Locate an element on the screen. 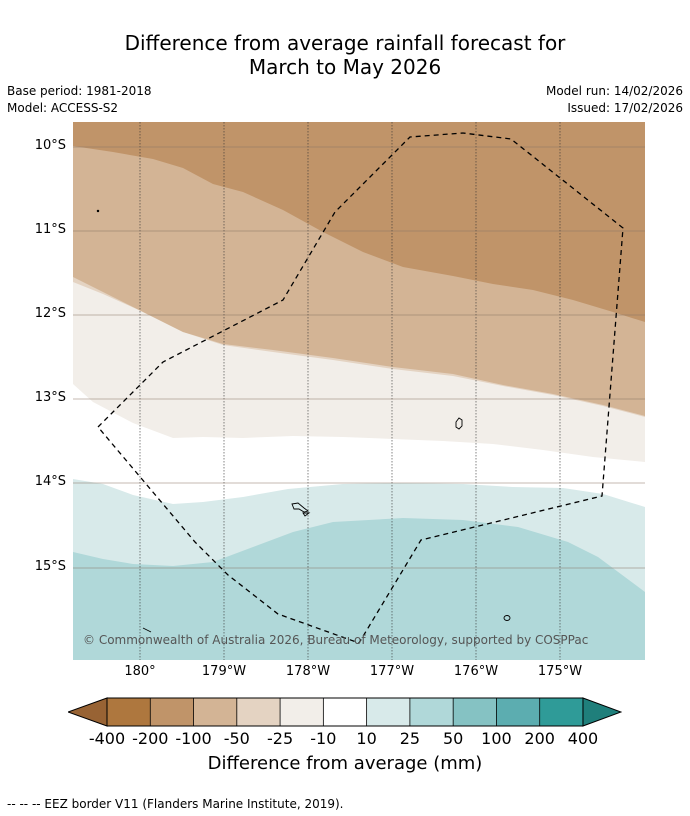 This screenshot has width=690, height=816. lat-label-10s: 10°S is located at coordinates (50, 145).